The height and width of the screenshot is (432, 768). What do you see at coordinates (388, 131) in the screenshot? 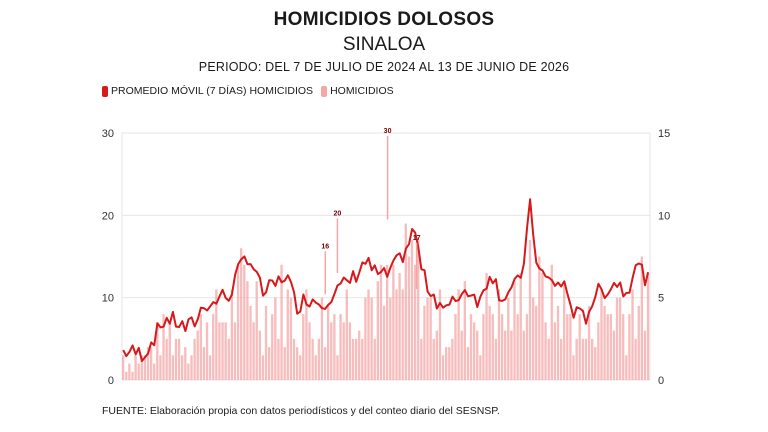
I see `peak-label: 30` at bounding box center [388, 131].